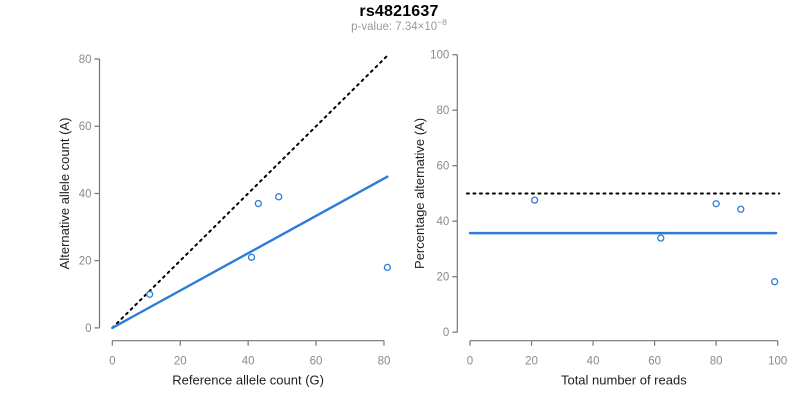  What do you see at coordinates (64, 194) in the screenshot?
I see `y-axis-title: Alternative allele count (A)` at bounding box center [64, 194].